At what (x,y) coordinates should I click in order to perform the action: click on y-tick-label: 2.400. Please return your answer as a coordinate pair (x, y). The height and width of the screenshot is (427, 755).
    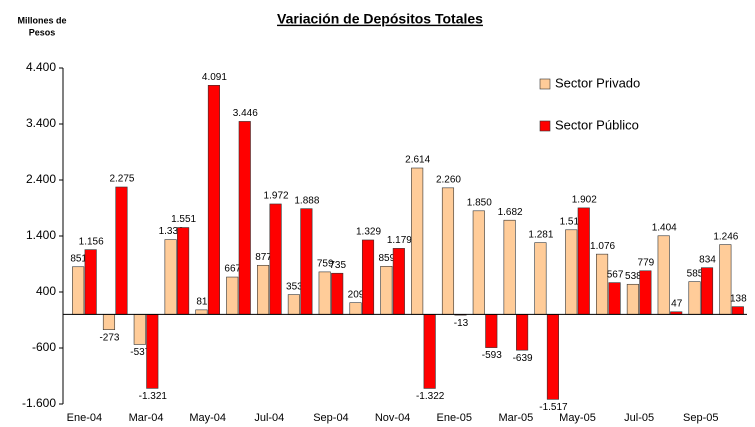
    Looking at the image, I should click on (41, 179).